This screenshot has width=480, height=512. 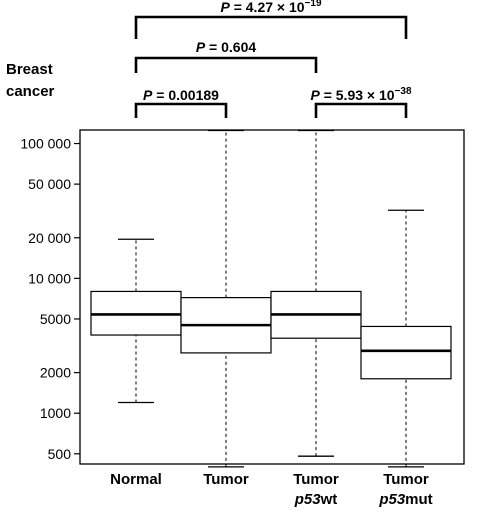 What do you see at coordinates (49, 184) in the screenshot?
I see `y-tick-label-6: 50 000` at bounding box center [49, 184].